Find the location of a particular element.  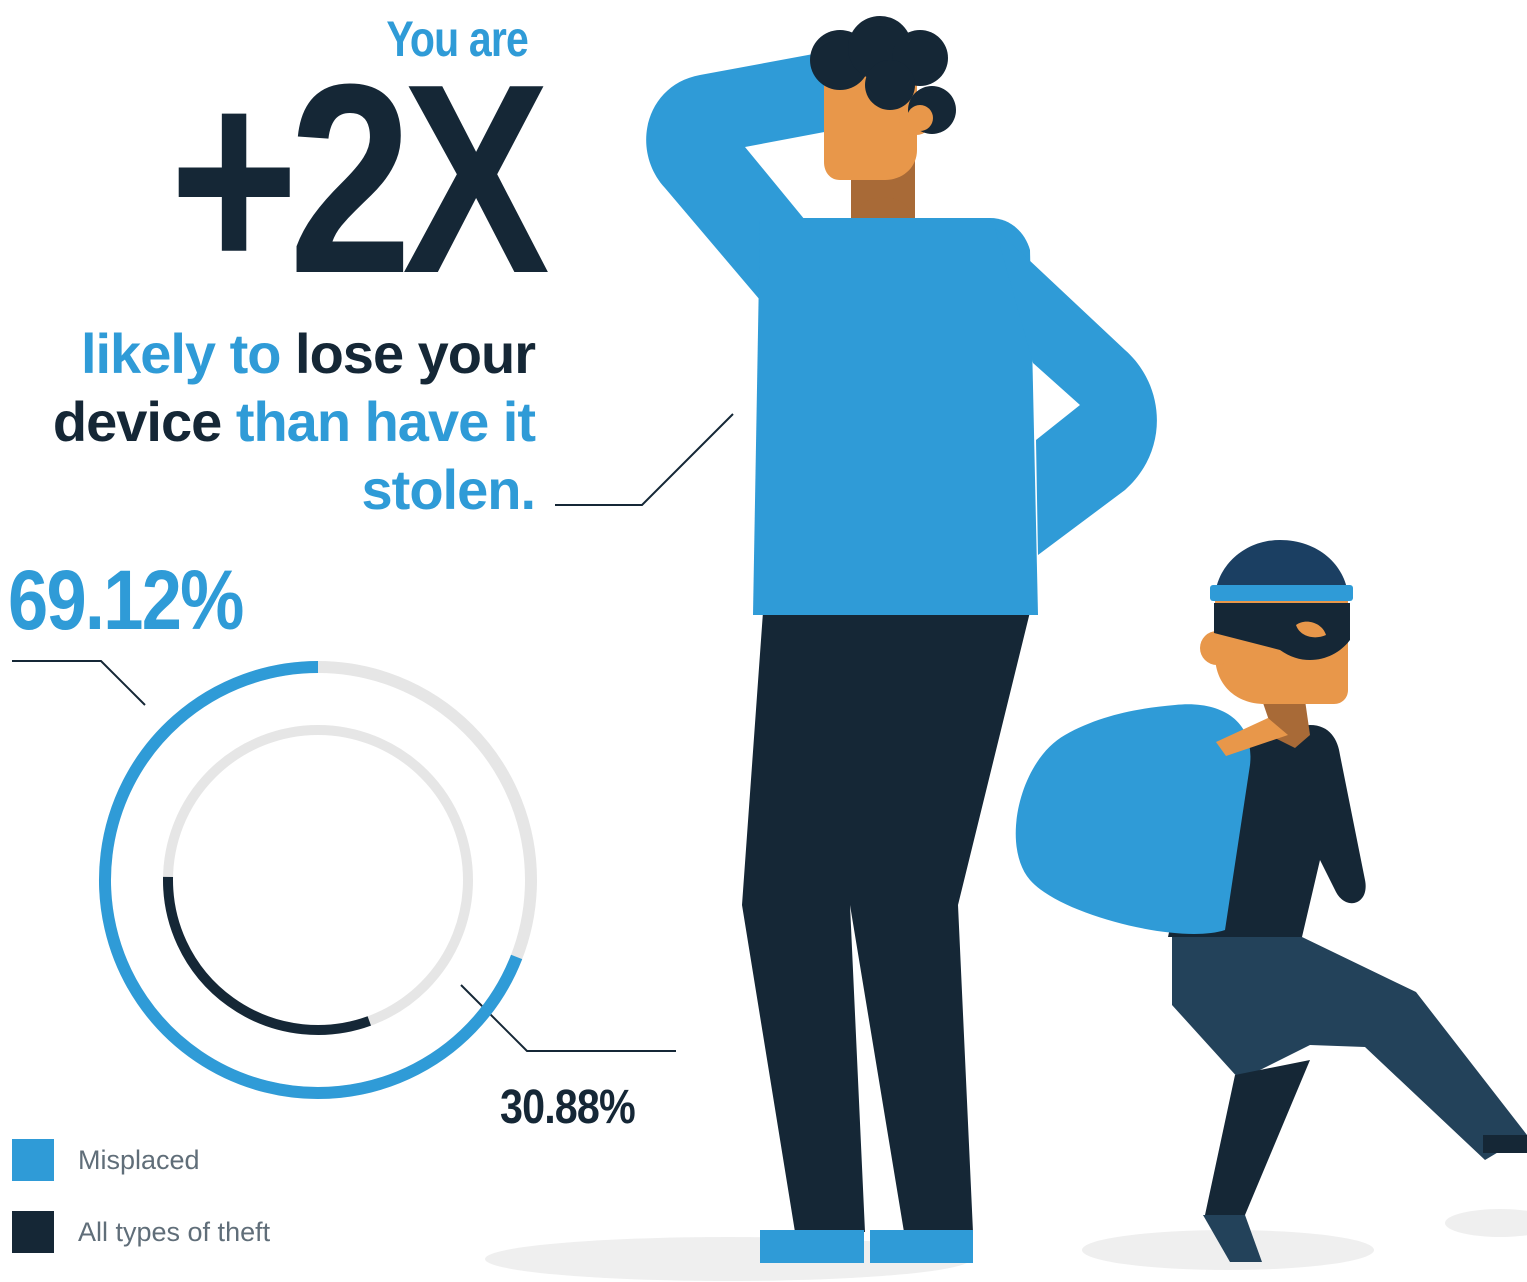

person-hair-curl is located at coordinates (890, 85).